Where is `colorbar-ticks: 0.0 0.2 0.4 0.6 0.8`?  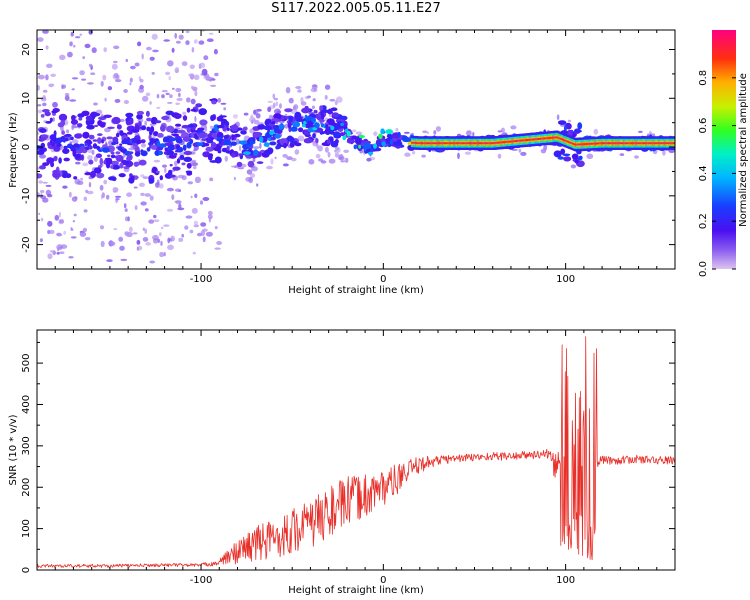
colorbar-ticks: 0.0 0.2 0.4 0.6 0.8 is located at coordinates (717, 173).